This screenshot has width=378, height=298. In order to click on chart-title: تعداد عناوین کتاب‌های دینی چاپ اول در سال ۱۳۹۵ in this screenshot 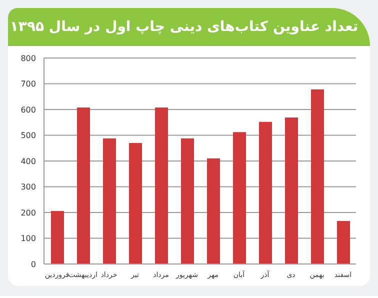, I will do `click(189, 27)`.